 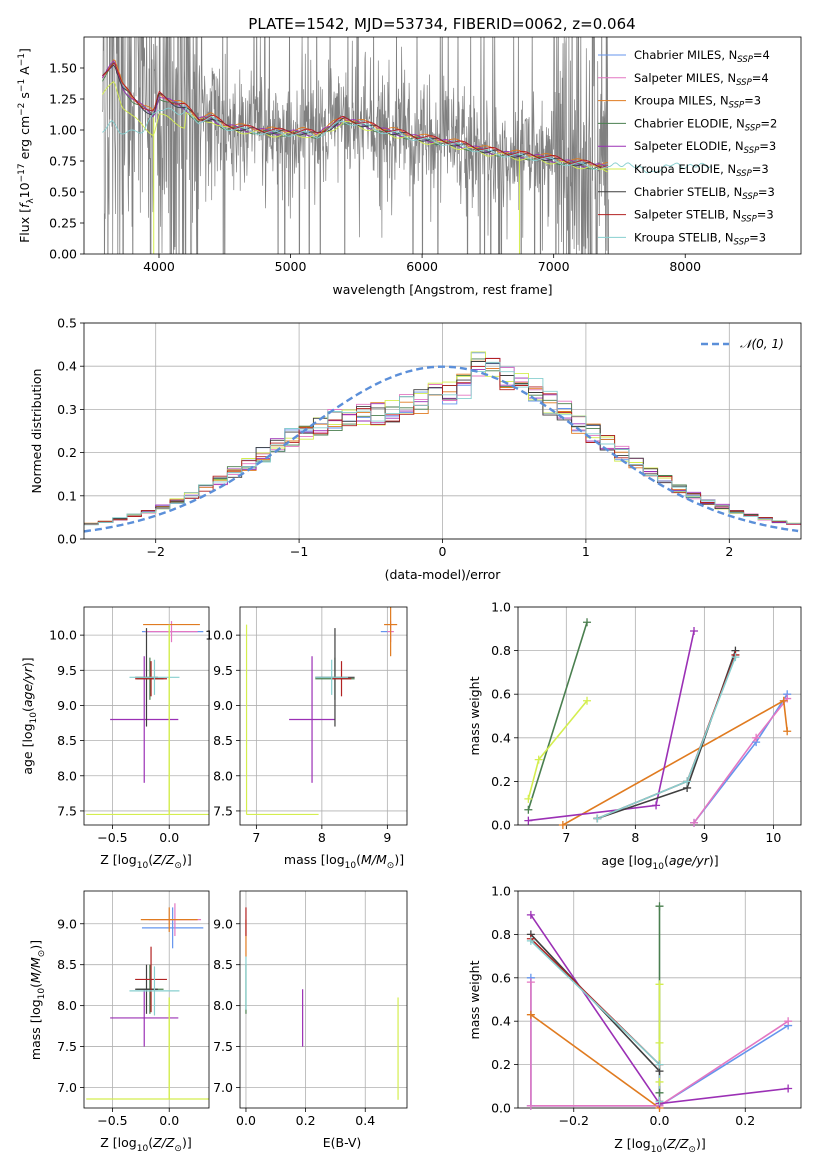 What do you see at coordinates (67, 923) in the screenshot?
I see `y-tick-label: 9.0` at bounding box center [67, 923].